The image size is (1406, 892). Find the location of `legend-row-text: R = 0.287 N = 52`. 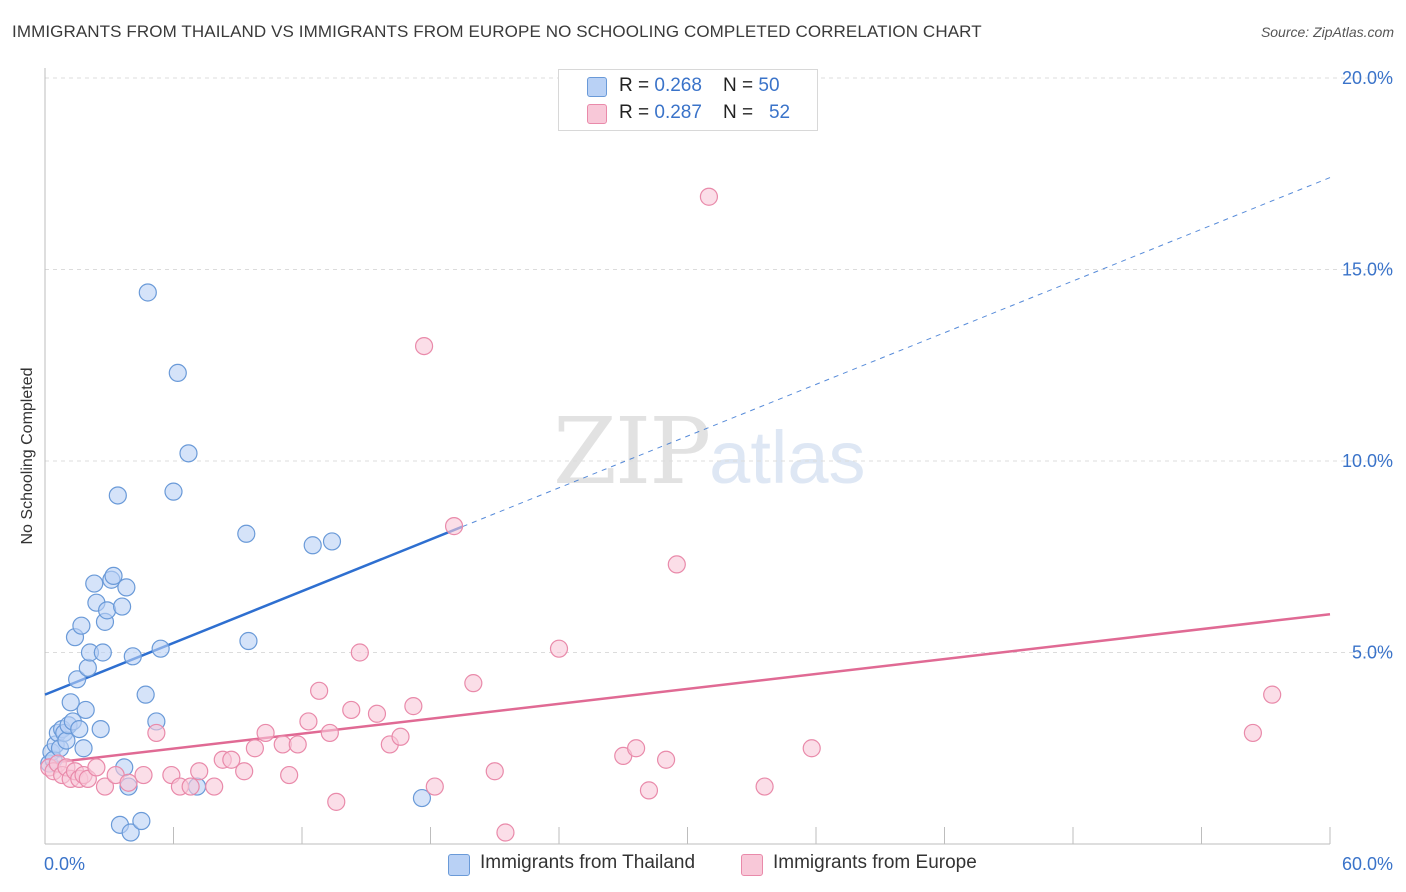

legend-row-text: R = 0.287 N = 52 is located at coordinates (704, 113).